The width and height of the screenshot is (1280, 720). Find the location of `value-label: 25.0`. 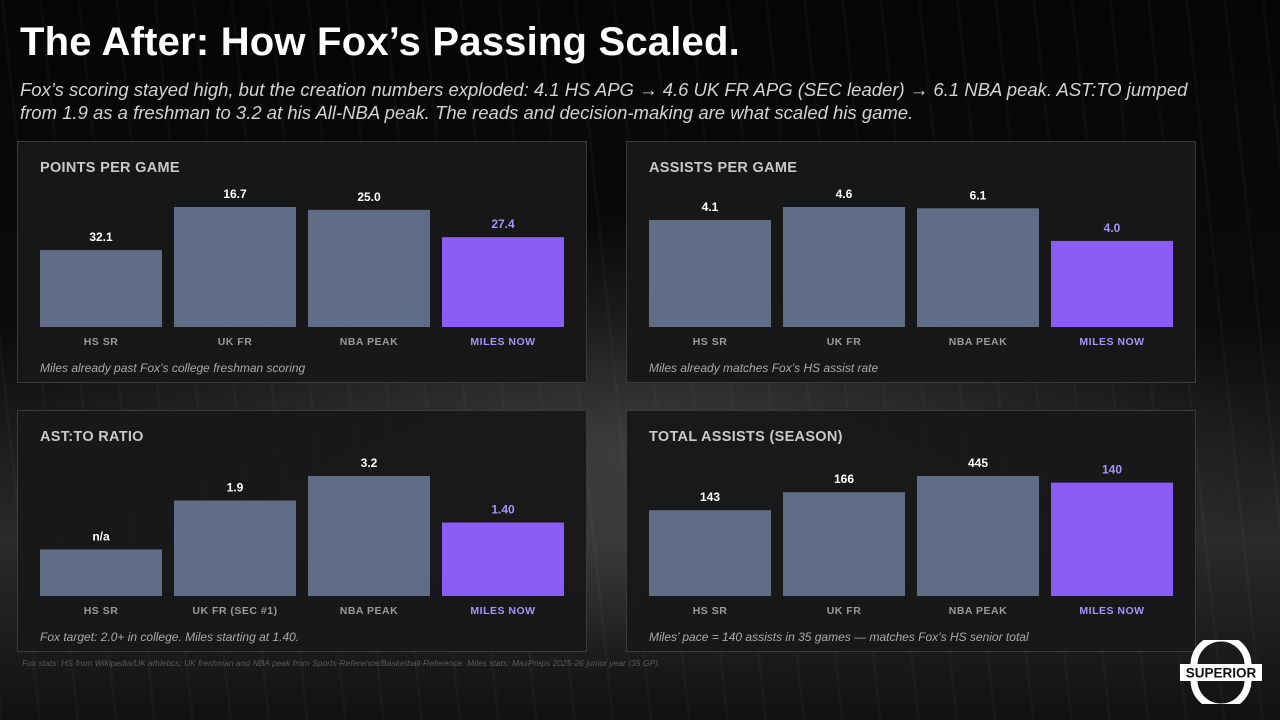

value-label: 25.0 is located at coordinates (369, 197).